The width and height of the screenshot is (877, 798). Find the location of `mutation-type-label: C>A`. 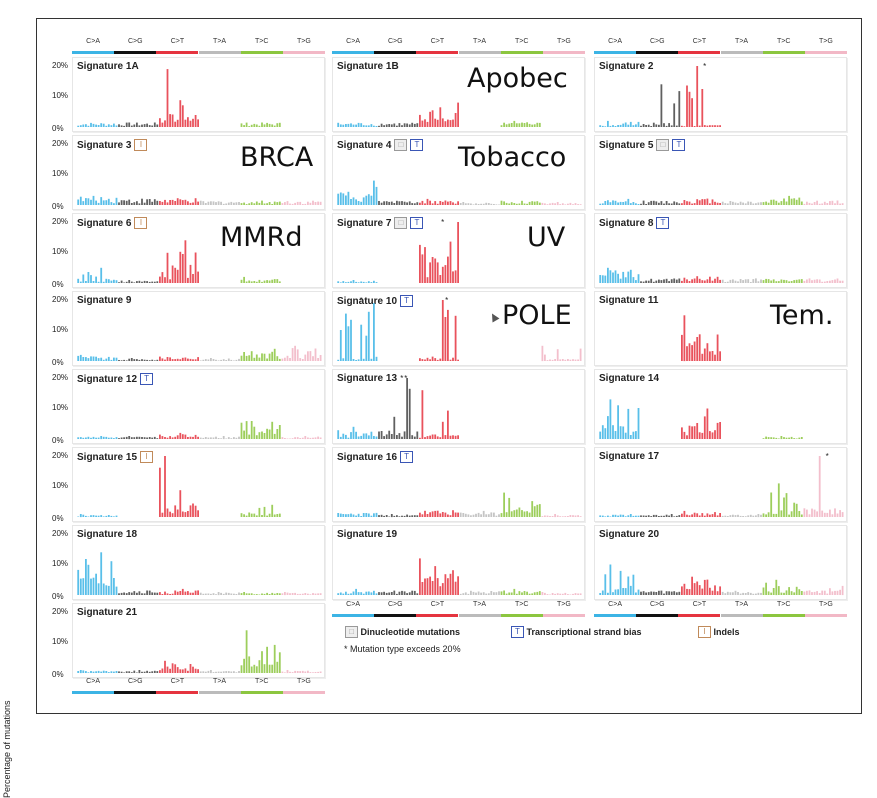

mutation-type-label: C>A is located at coordinates (615, 604).